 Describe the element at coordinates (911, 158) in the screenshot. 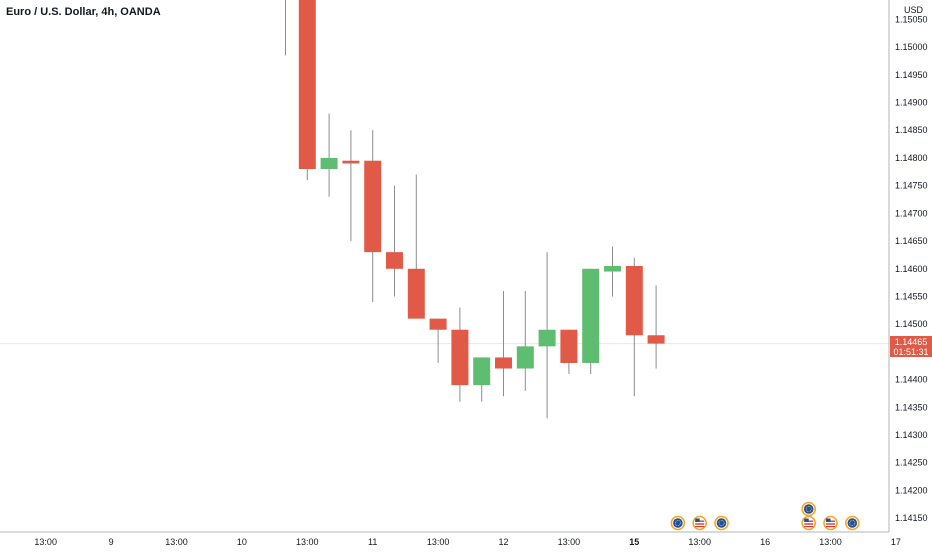

I see `y-tick-label: 1.14800` at that location.